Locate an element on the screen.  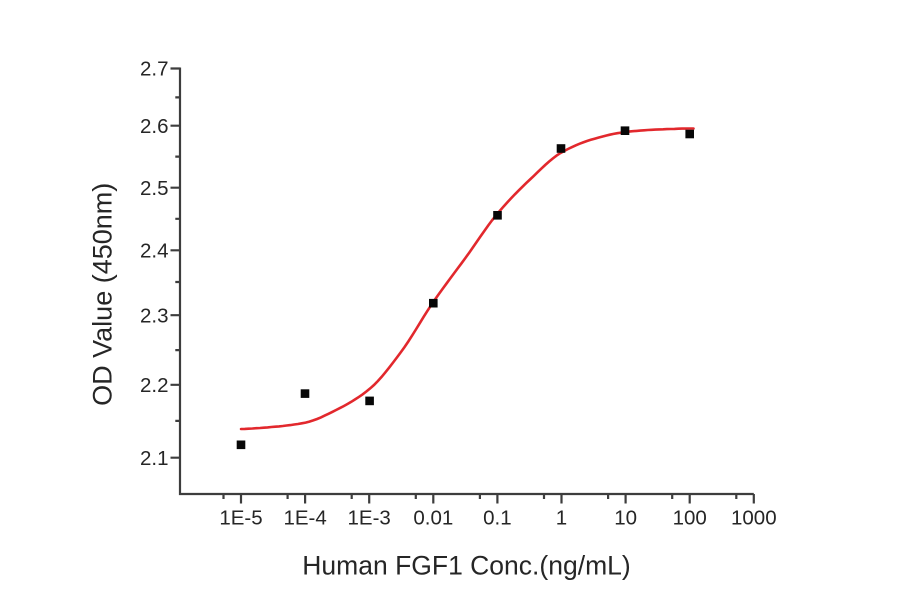
svg-text: 2.7 is located at coordinates (154, 69).